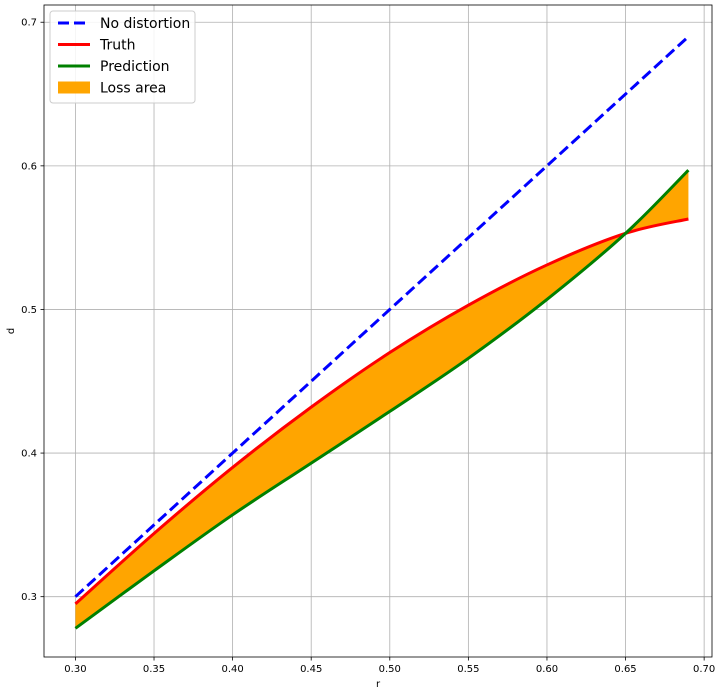 This screenshot has width=718, height=692. Describe the element at coordinates (547, 669) in the screenshot. I see `x-tick-label: 0.60` at that location.